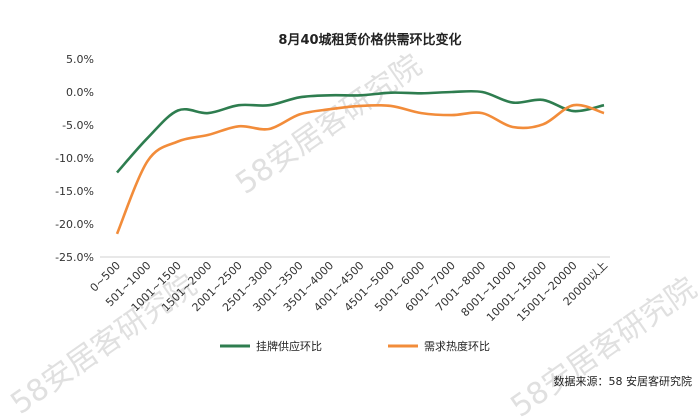  I want to click on y-tick-label: -15.0%, so click(74, 191).